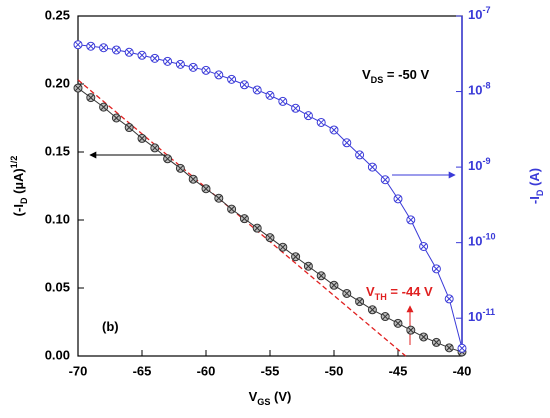 This screenshot has width=550, height=418. I want to click on annotation: (b), so click(110, 326).